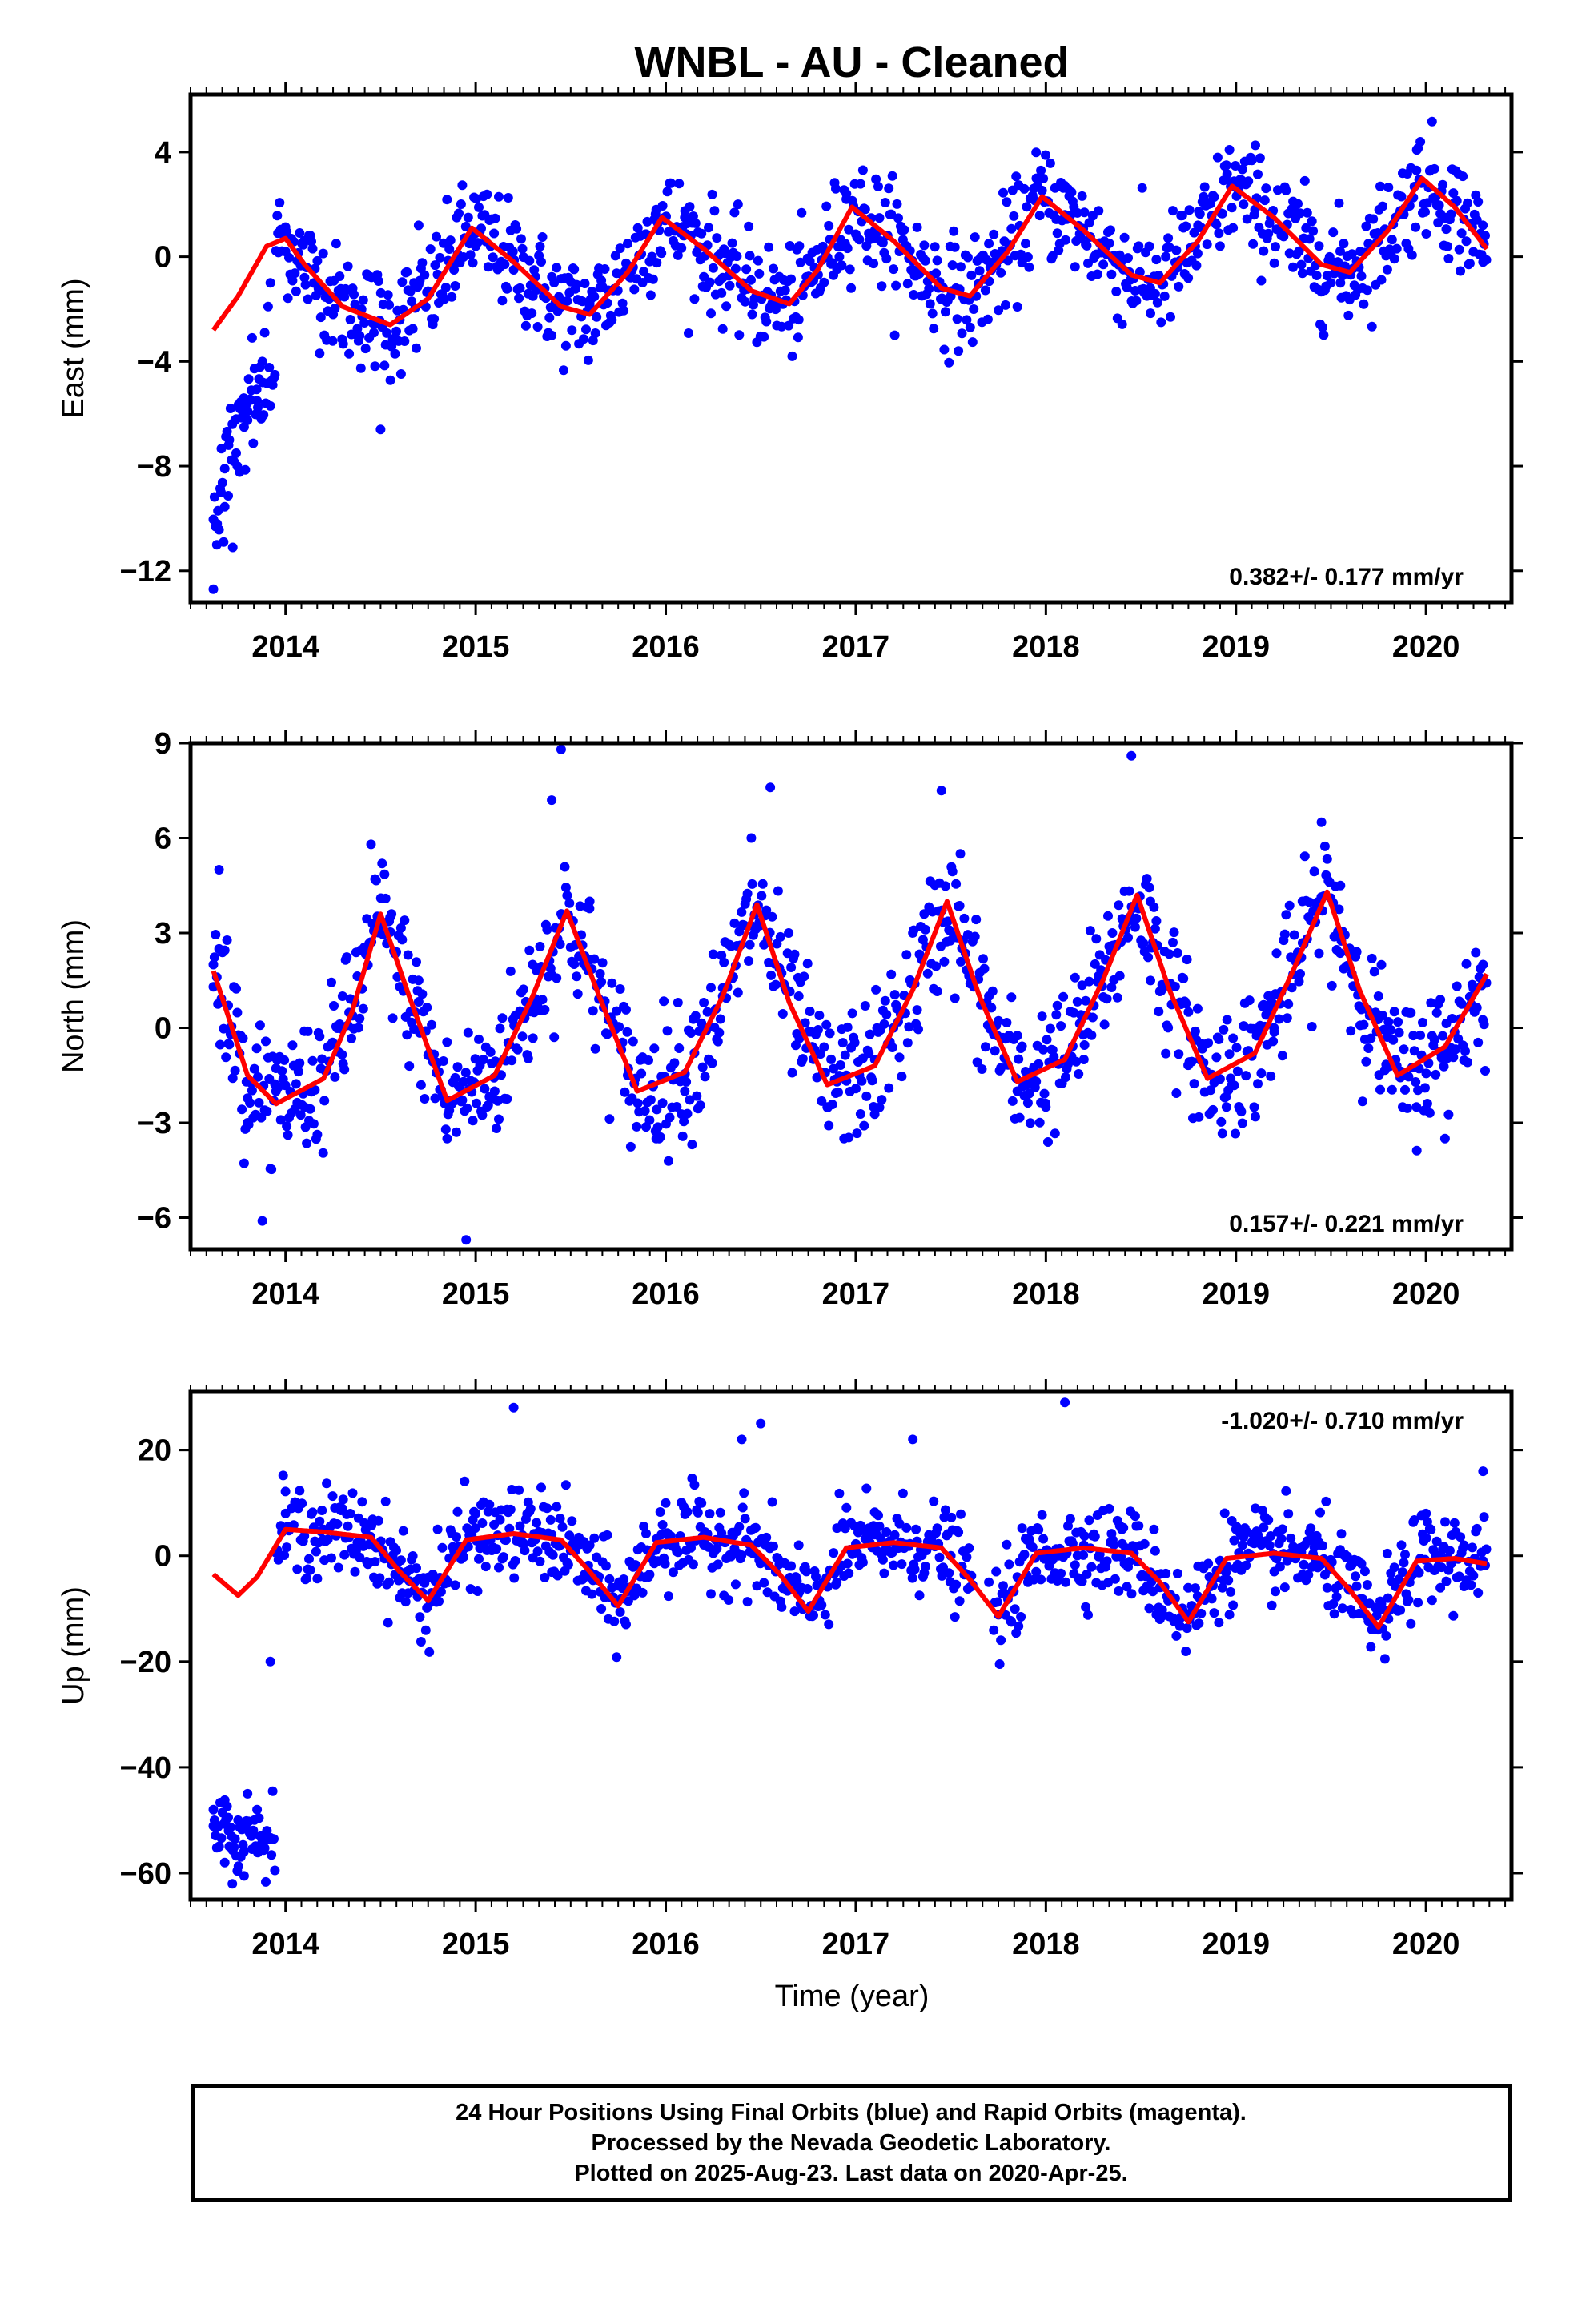 Image resolution: width=1582 pixels, height=2324 pixels. I want to click on y-tick-label: 6, so click(163, 839).